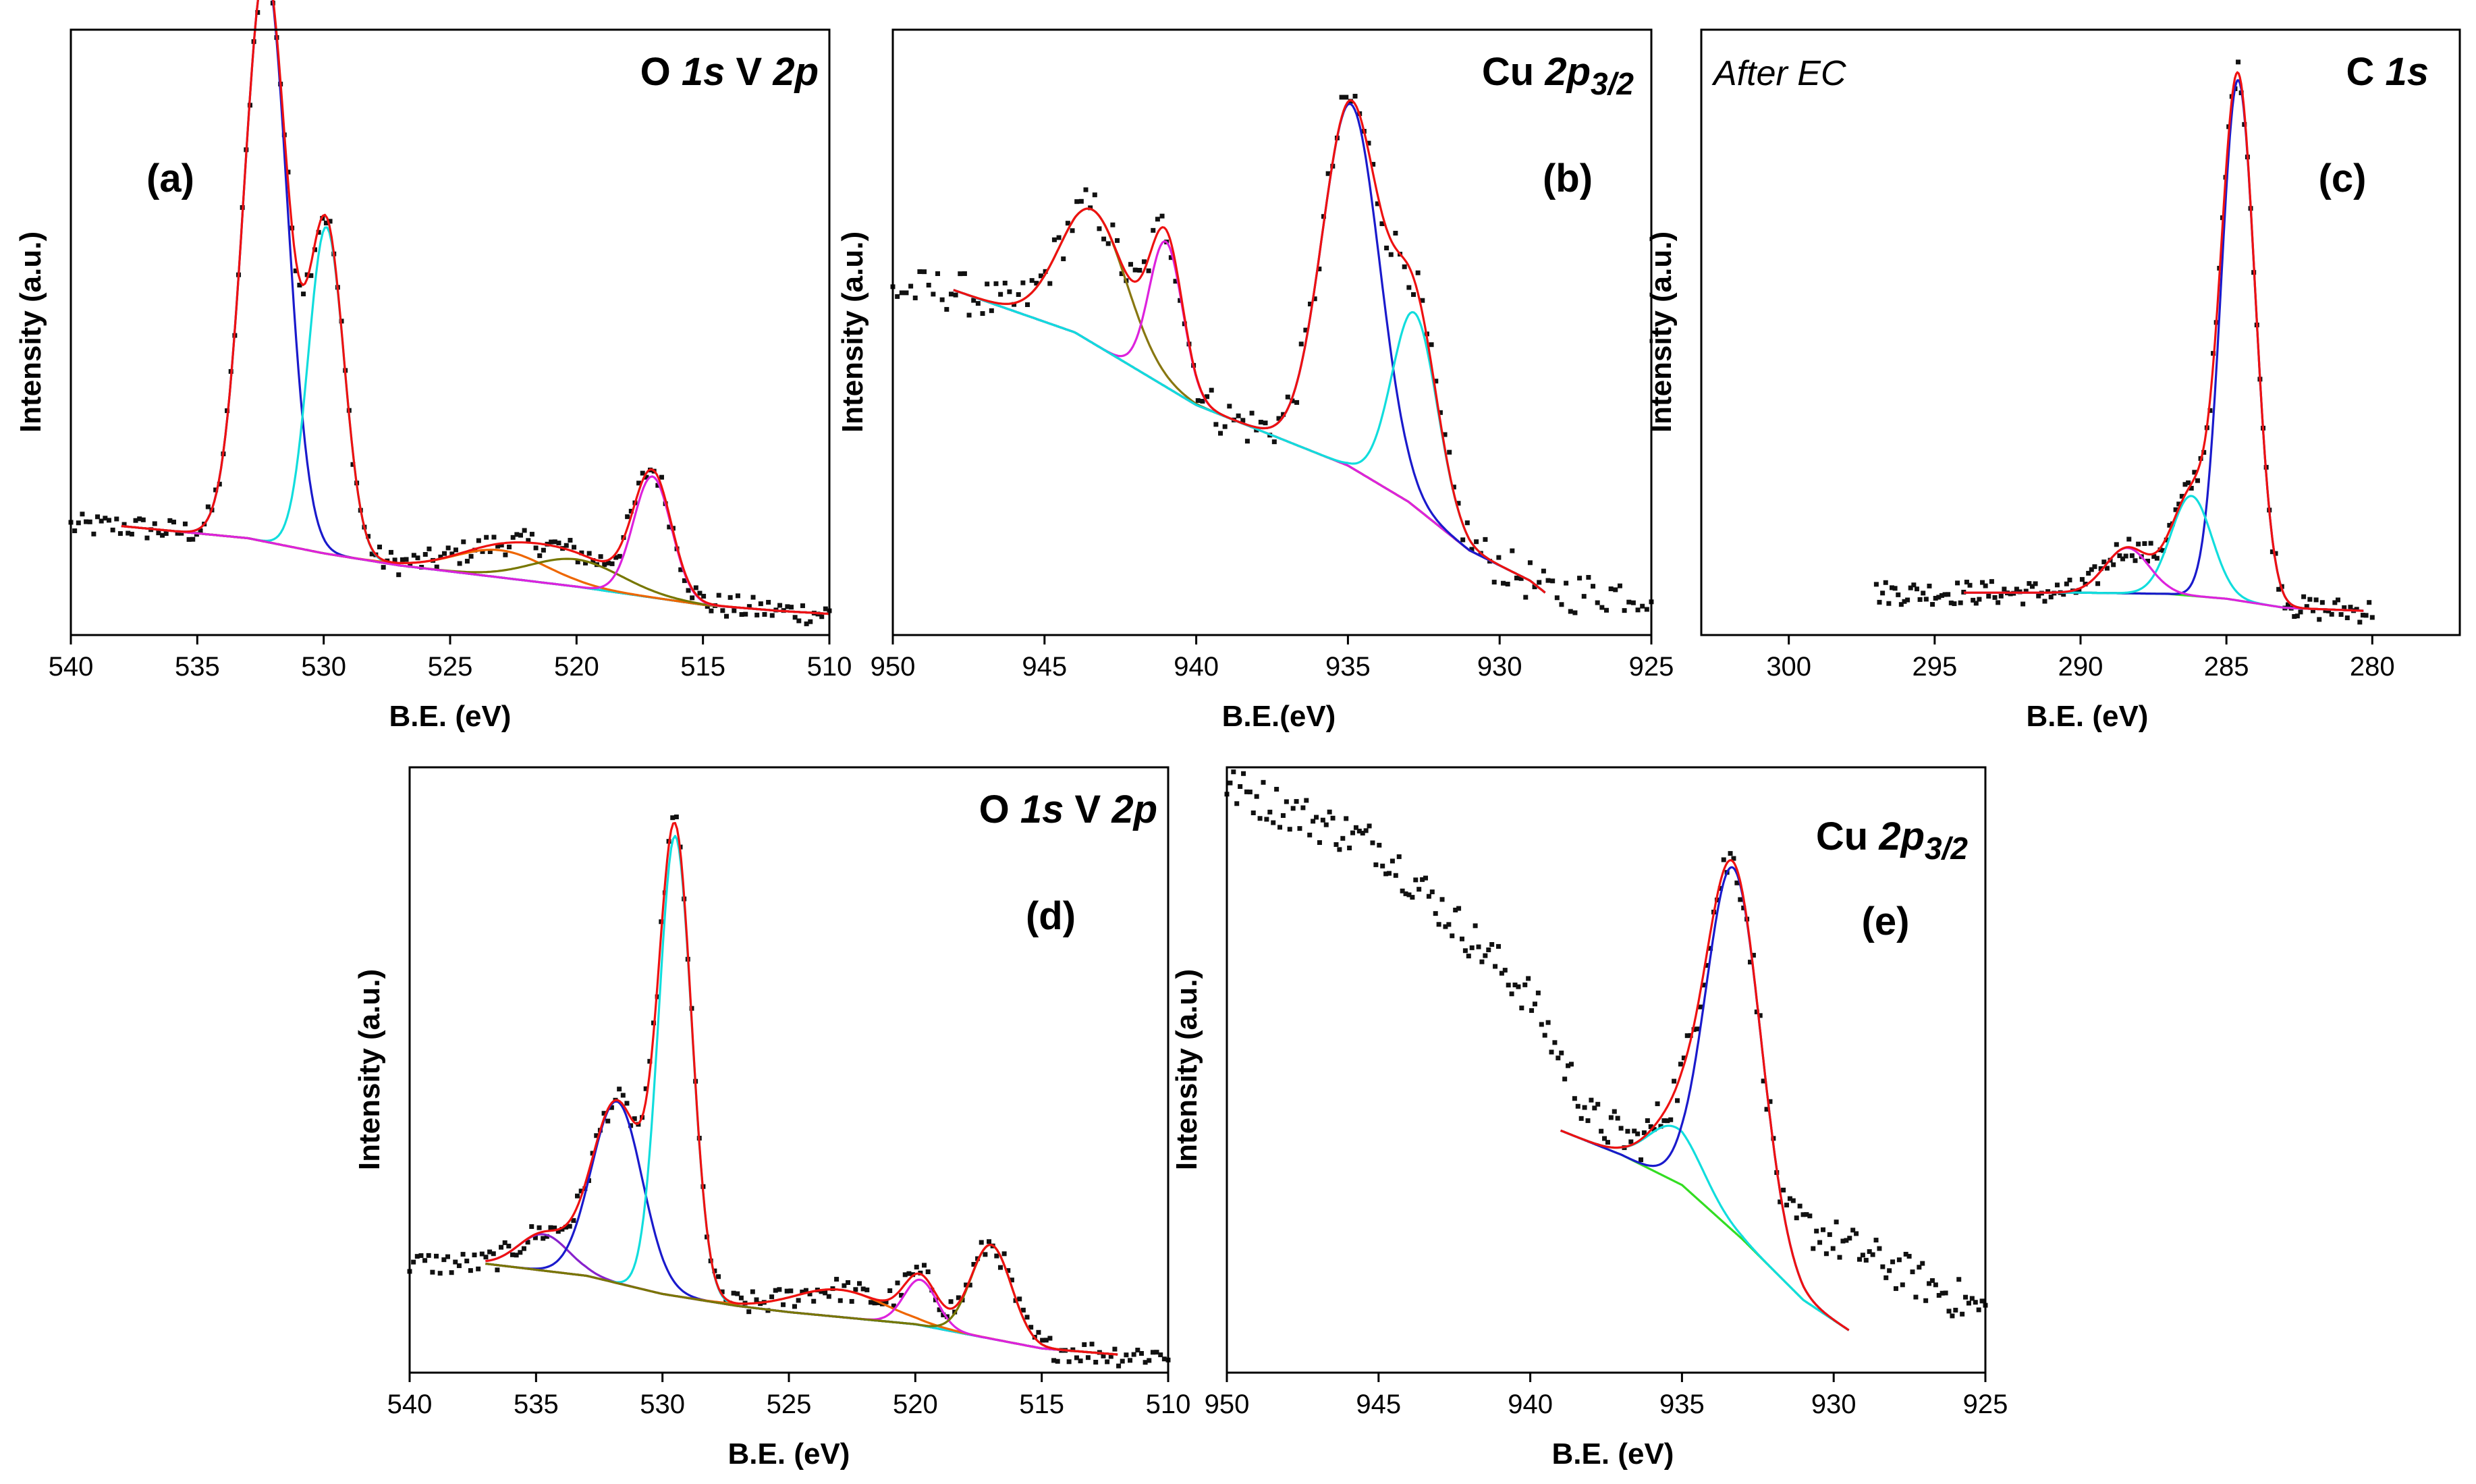  Describe the element at coordinates (476, 569) in the screenshot. I see `fit-curve-v-2p1-2-satellite-523-ev` at that location.